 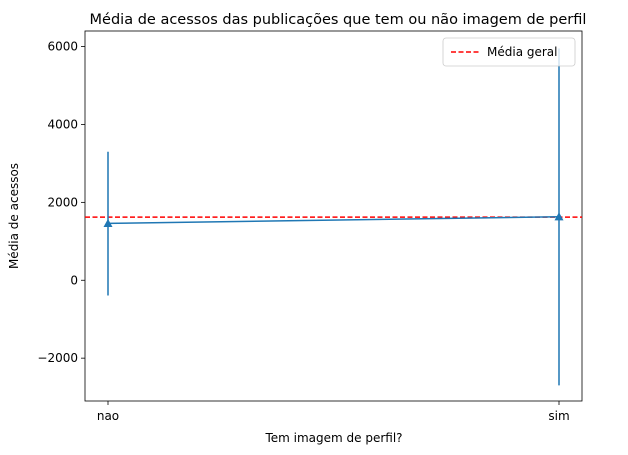 What do you see at coordinates (333, 412) in the screenshot?
I see `x-axis: nao sim` at bounding box center [333, 412].